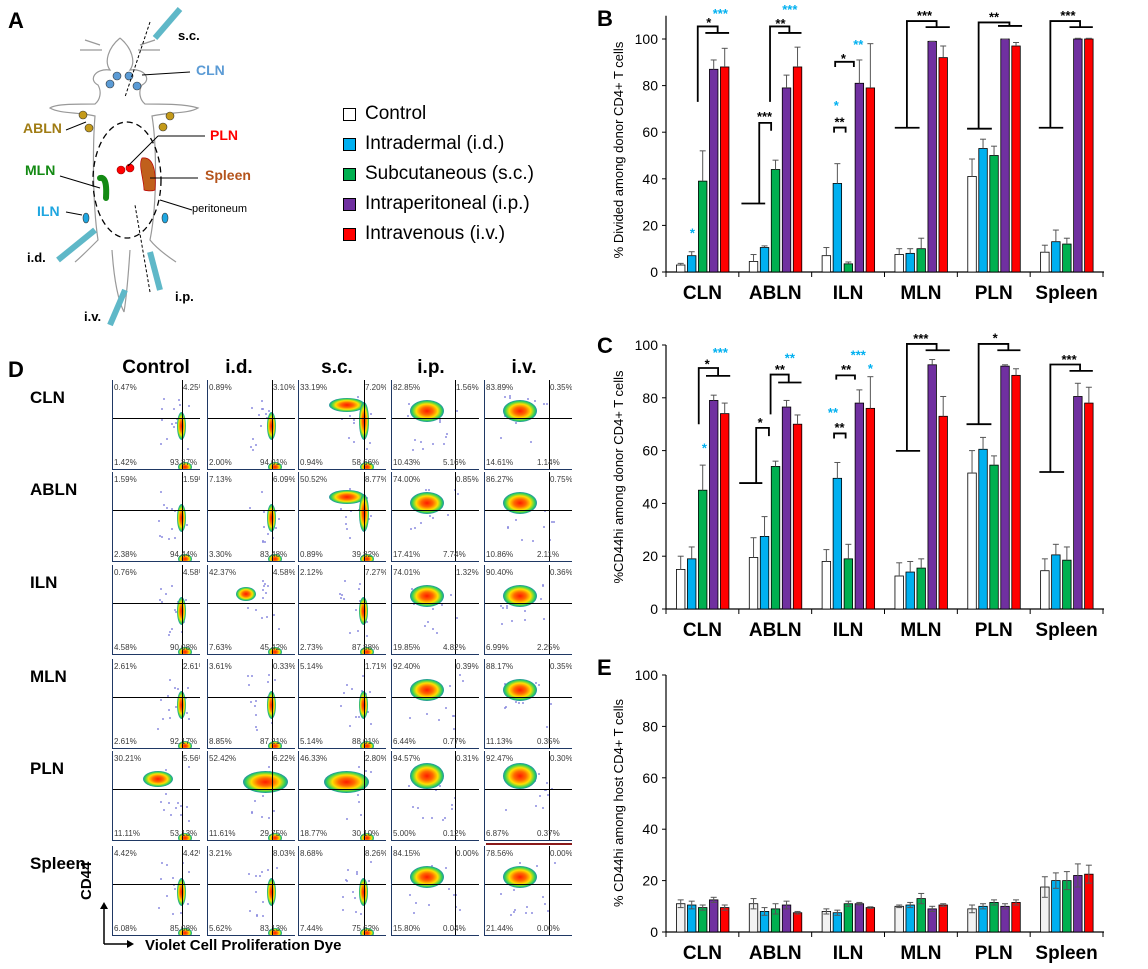 This screenshot has width=1148, height=969. Describe the element at coordinates (220, 209) in the screenshot. I see `peritoneum-label: peritoneum` at that location.